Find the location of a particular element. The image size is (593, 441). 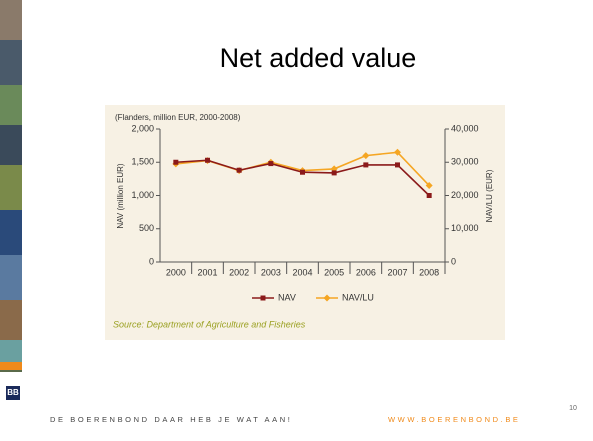

x-tick-label: 2003 is located at coordinates (271, 272).